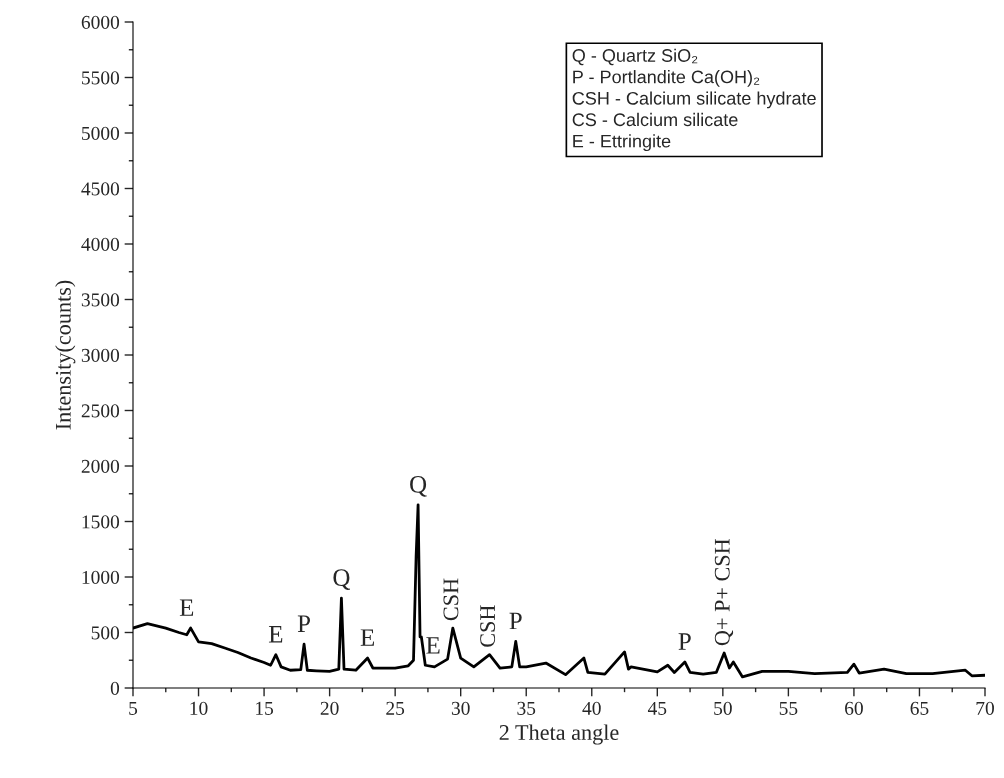 The height and width of the screenshot is (778, 1004). I want to click on x-tick-label: 30, so click(460, 708).